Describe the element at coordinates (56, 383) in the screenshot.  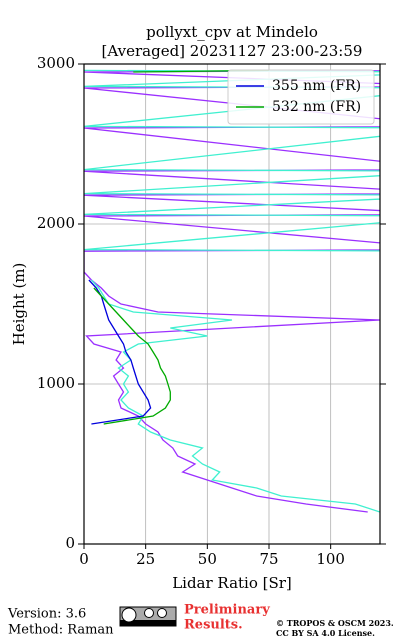
I see `y-tick-label: 1000` at that location.